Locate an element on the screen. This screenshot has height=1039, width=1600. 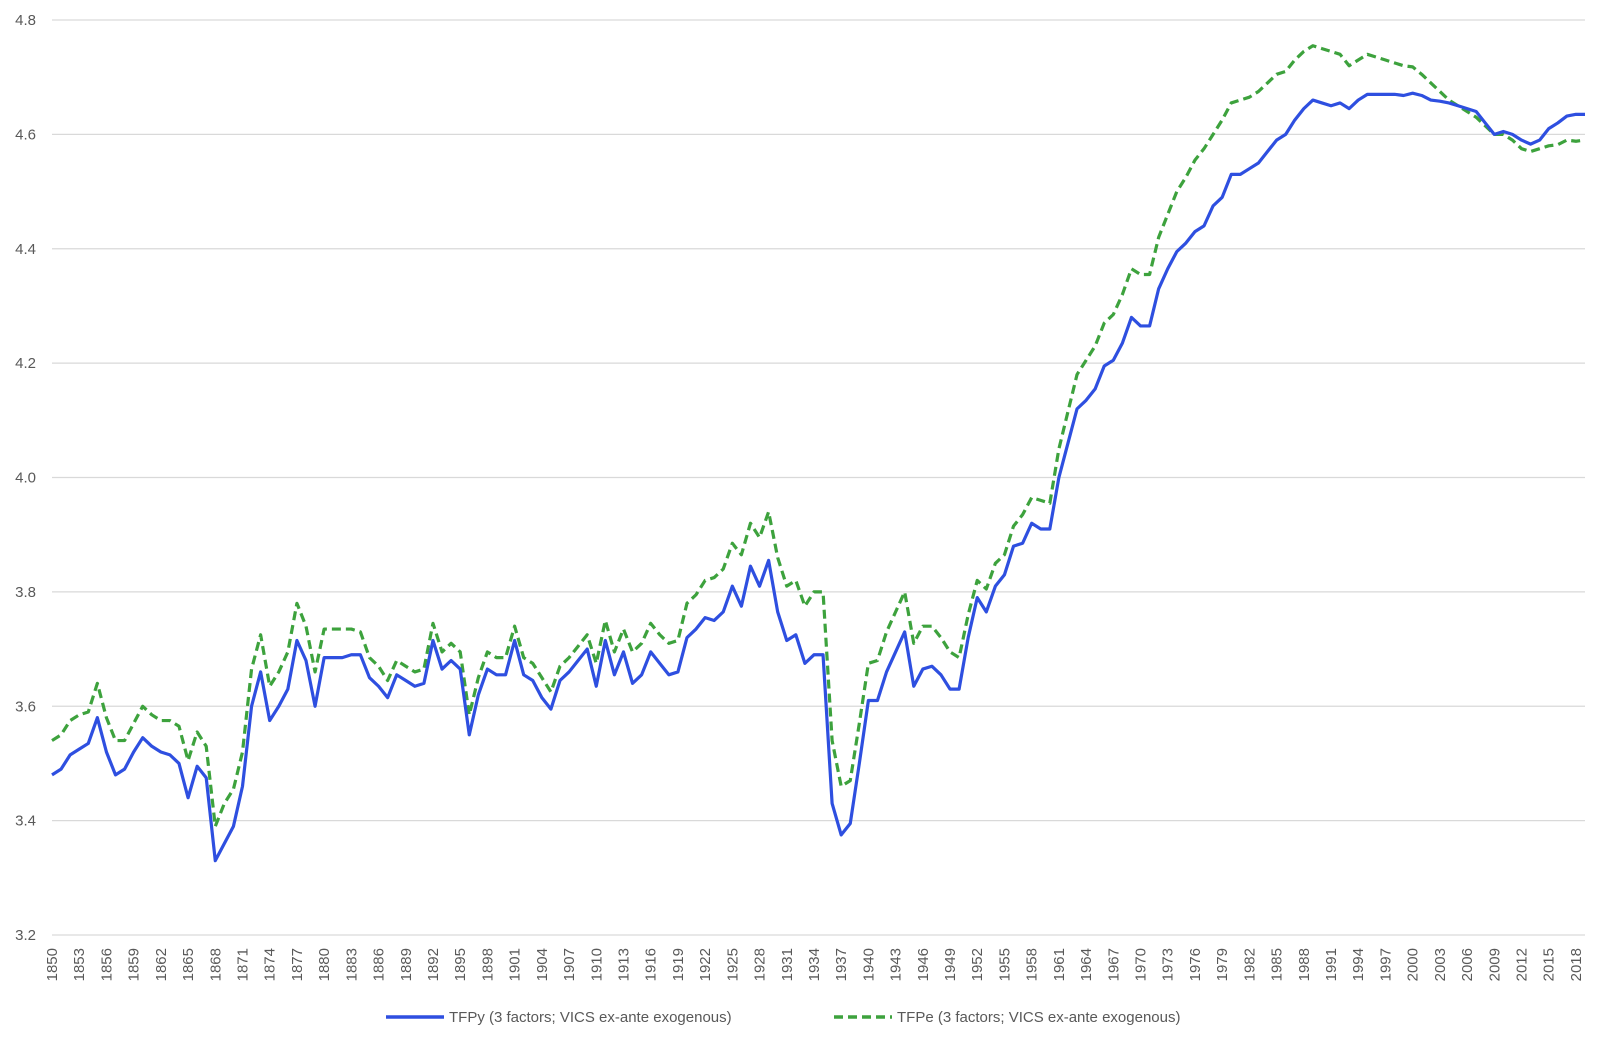
x-tick-label: 1967 is located at coordinates (1113, 964).